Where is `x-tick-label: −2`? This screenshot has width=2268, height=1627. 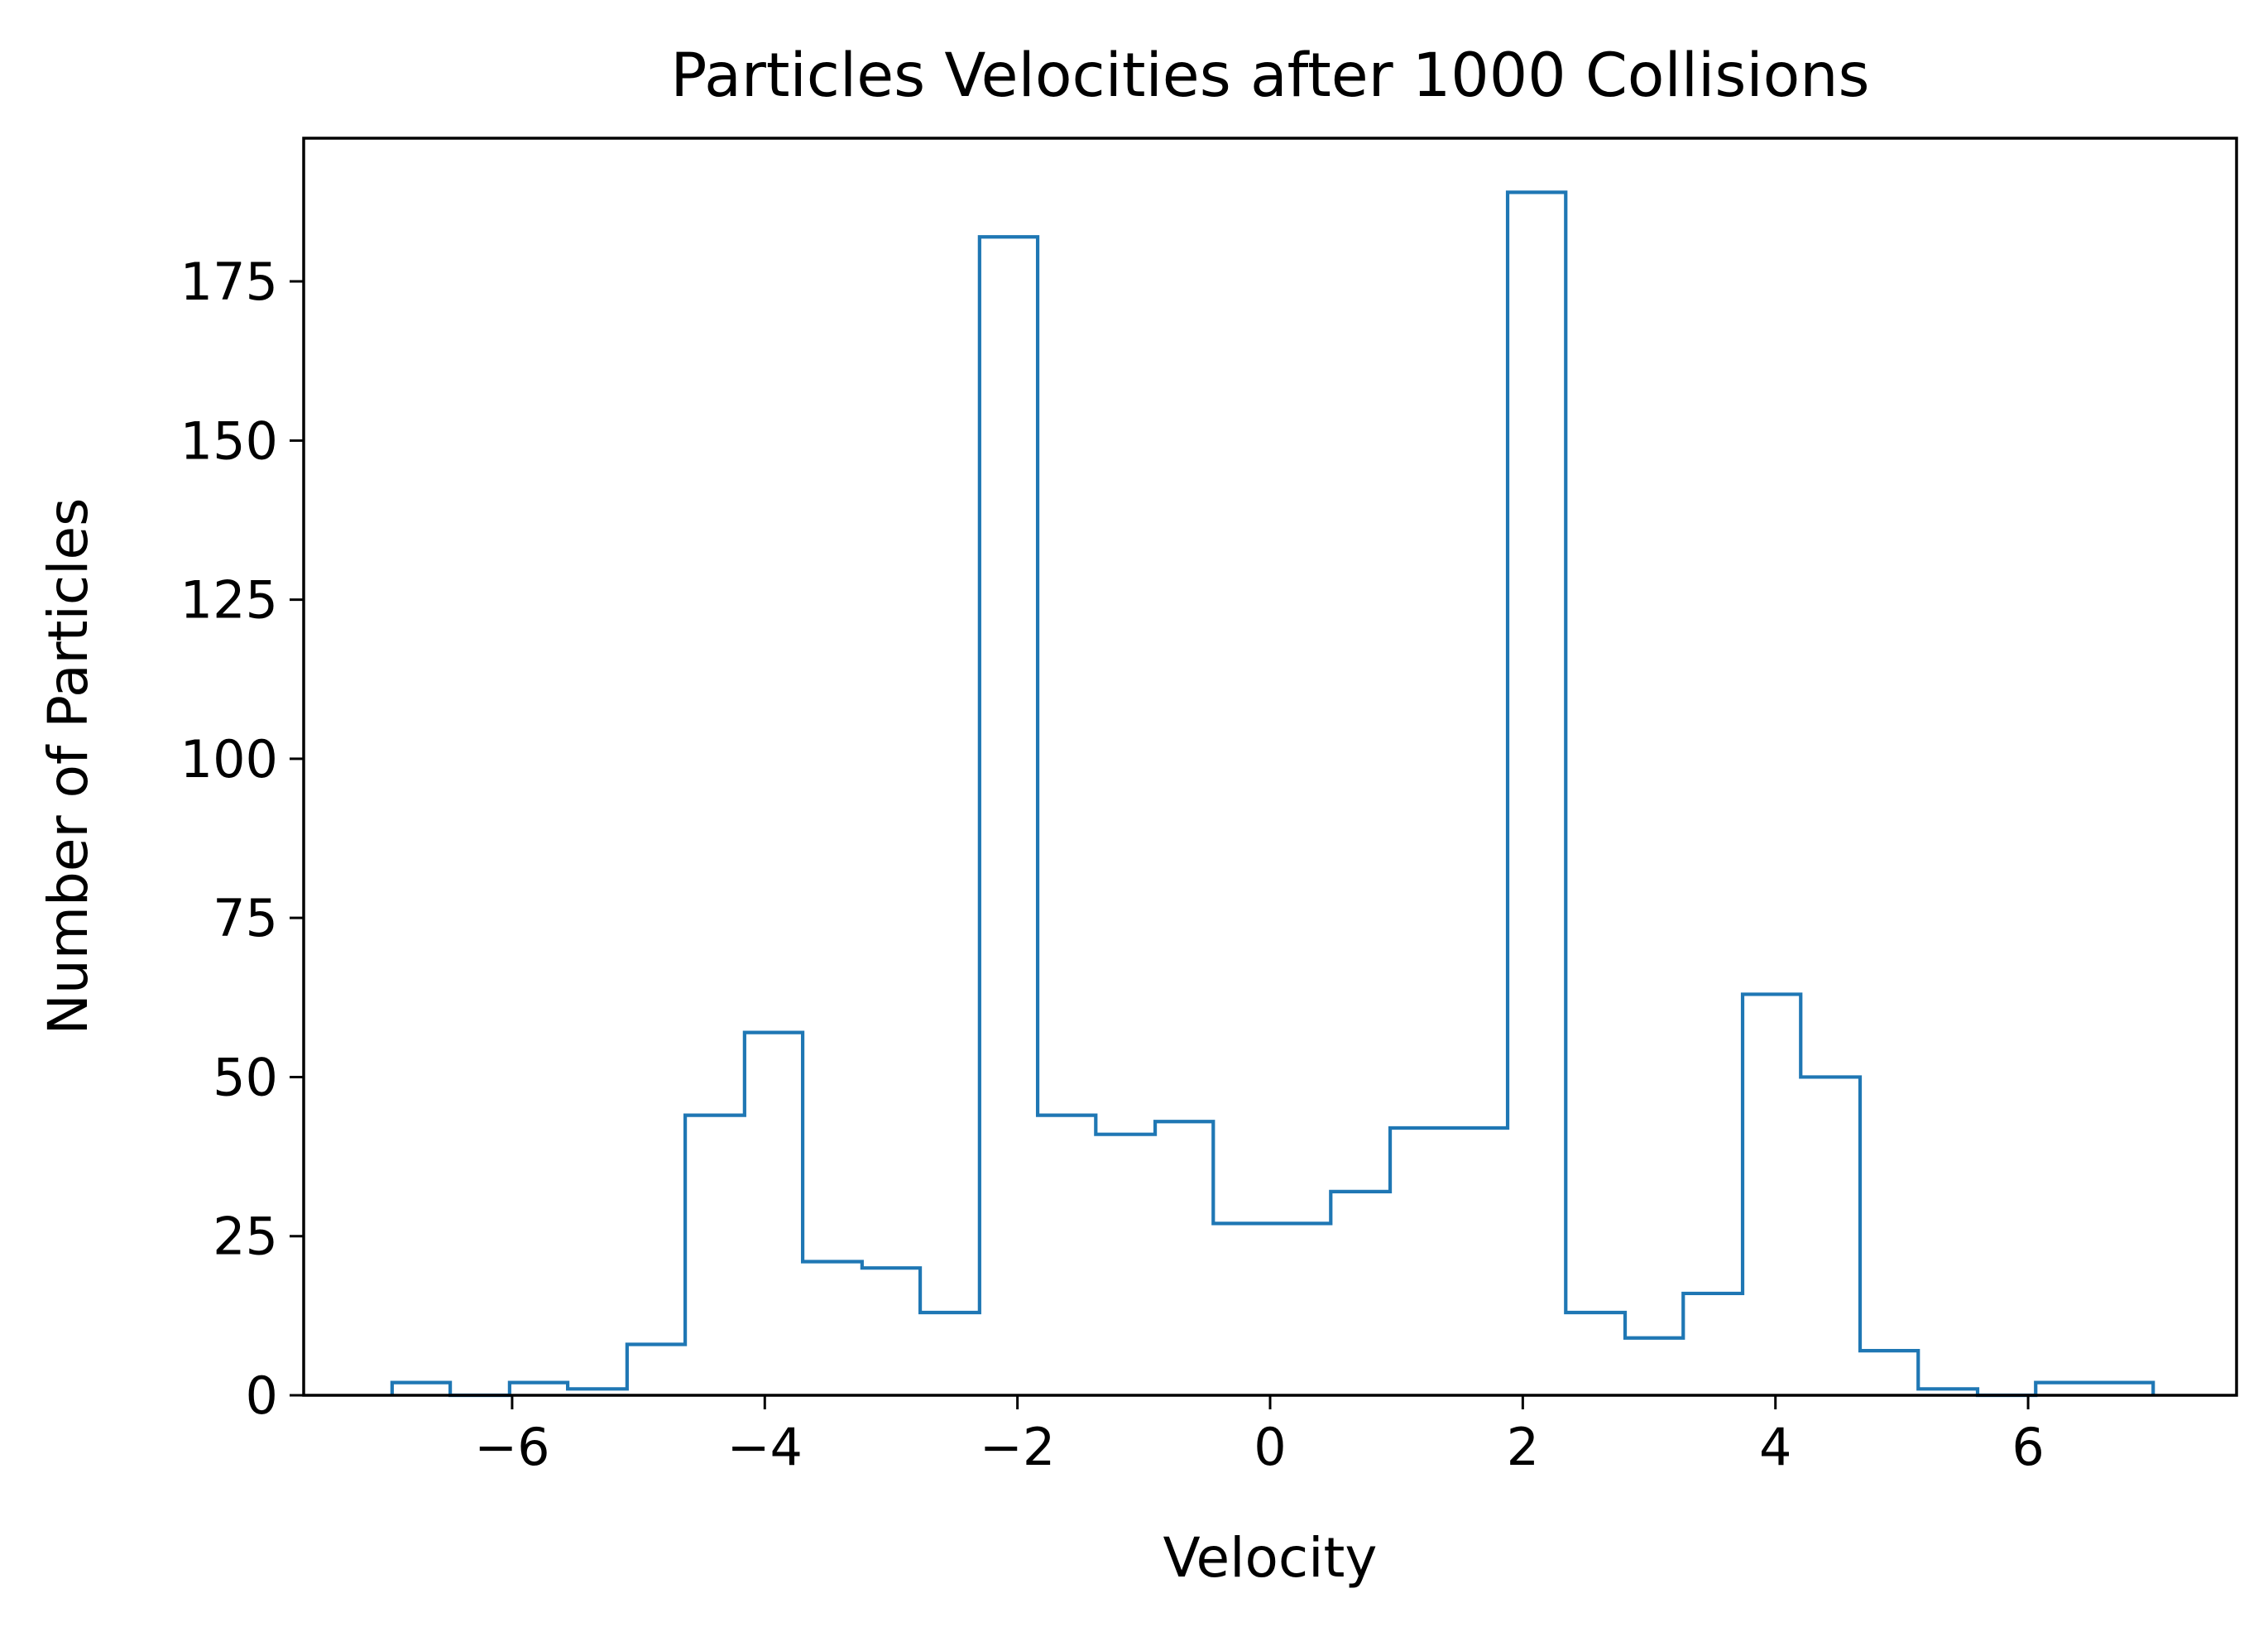 x-tick-label: −2 is located at coordinates (1018, 1447).